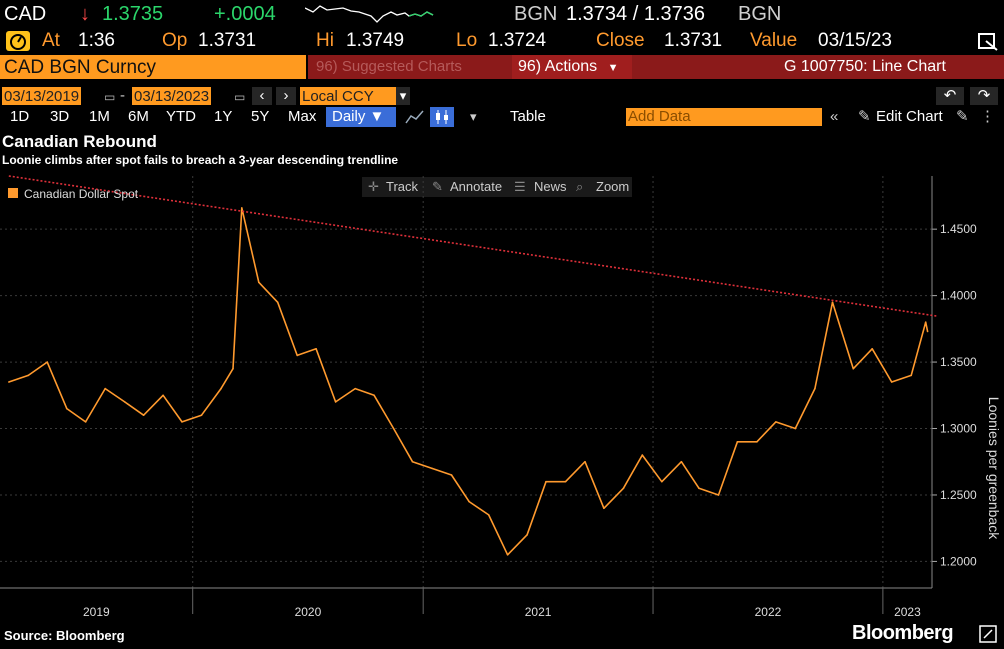 The width and height of the screenshot is (1004, 649). I want to click on chart-tool-strip: ✛ Track ✎ Annotate ☰ News ⌕ Zoom, so click(497, 187).